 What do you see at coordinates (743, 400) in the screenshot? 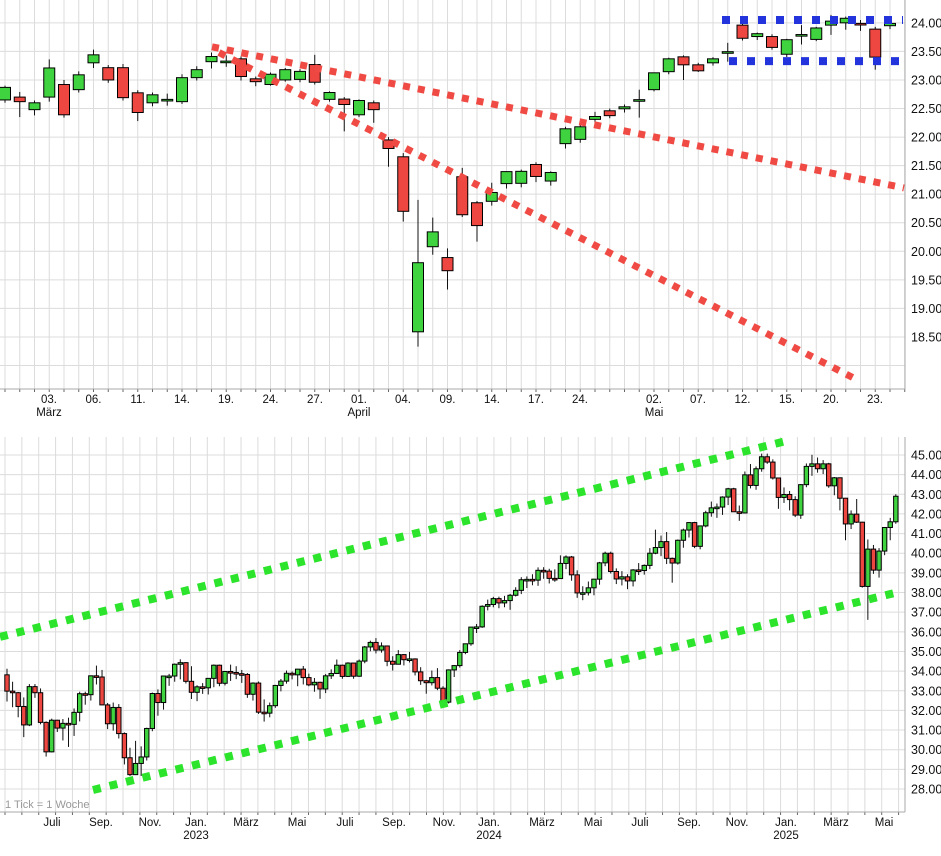
I see `x-axis-label: 12.` at bounding box center [743, 400].